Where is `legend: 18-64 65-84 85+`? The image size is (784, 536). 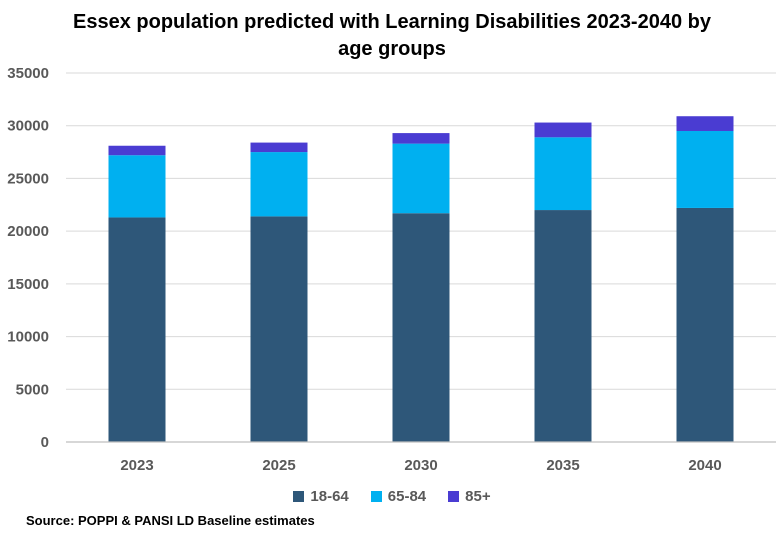
legend: 18-64 65-84 85+ is located at coordinates (392, 496).